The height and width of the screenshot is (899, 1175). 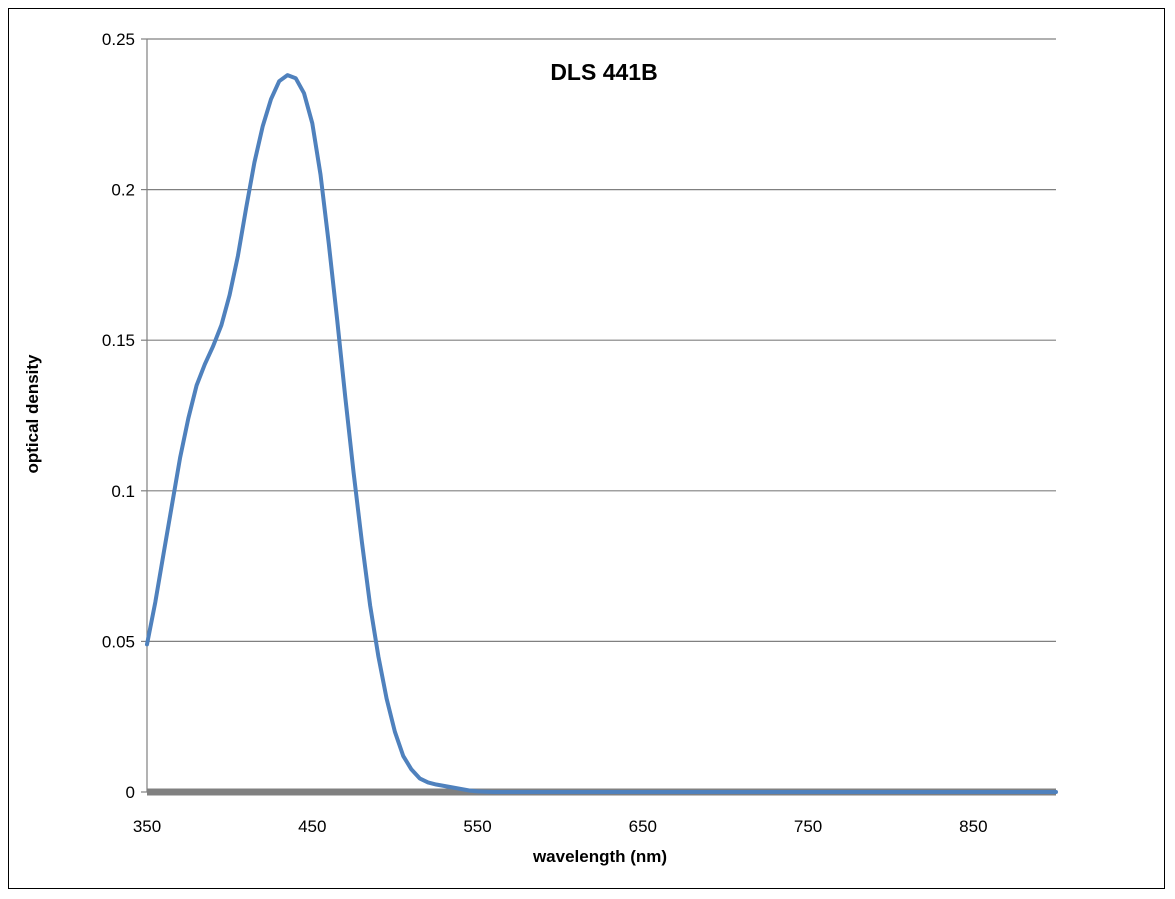 What do you see at coordinates (603, 72) in the screenshot?
I see `chart-title: DLS 441B` at bounding box center [603, 72].